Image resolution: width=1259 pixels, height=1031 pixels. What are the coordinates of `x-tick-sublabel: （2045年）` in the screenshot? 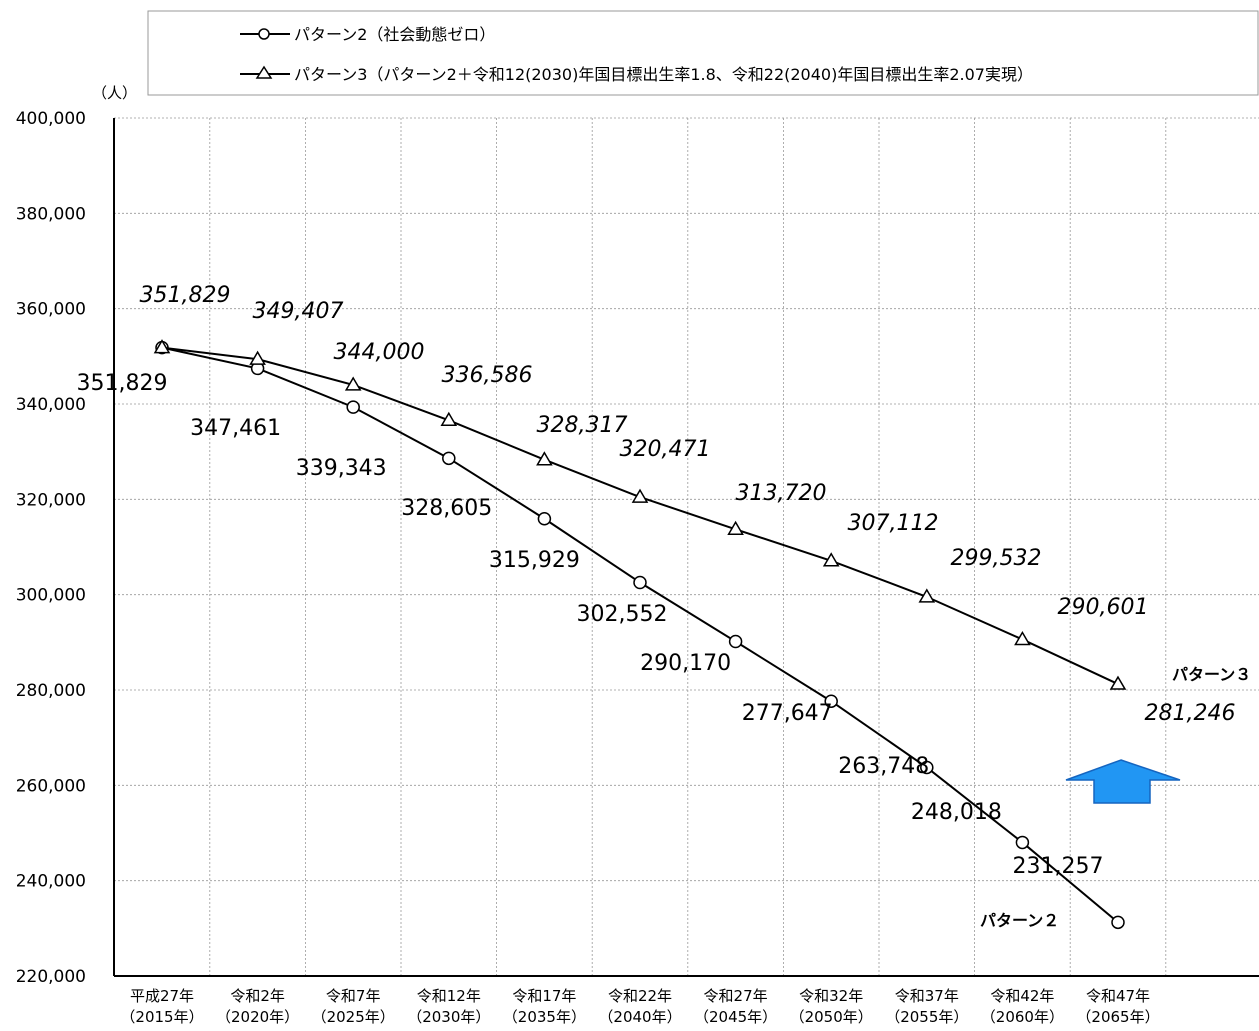 It's located at (735, 1017).